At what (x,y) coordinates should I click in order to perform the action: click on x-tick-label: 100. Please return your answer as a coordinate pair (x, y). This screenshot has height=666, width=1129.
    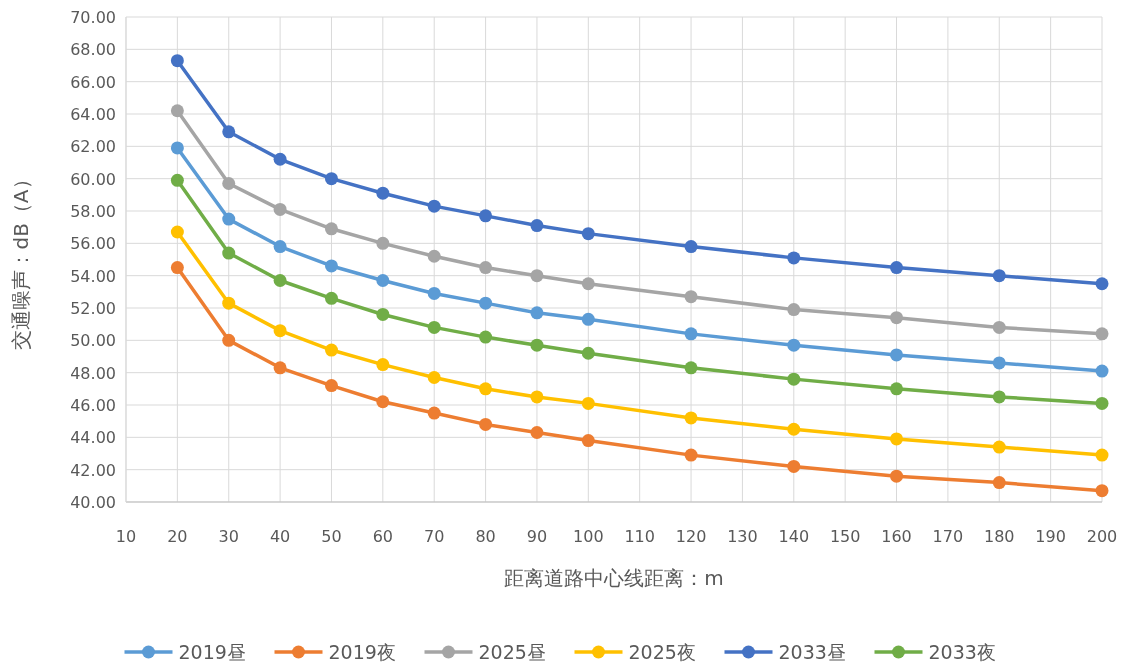
    Looking at the image, I should click on (588, 536).